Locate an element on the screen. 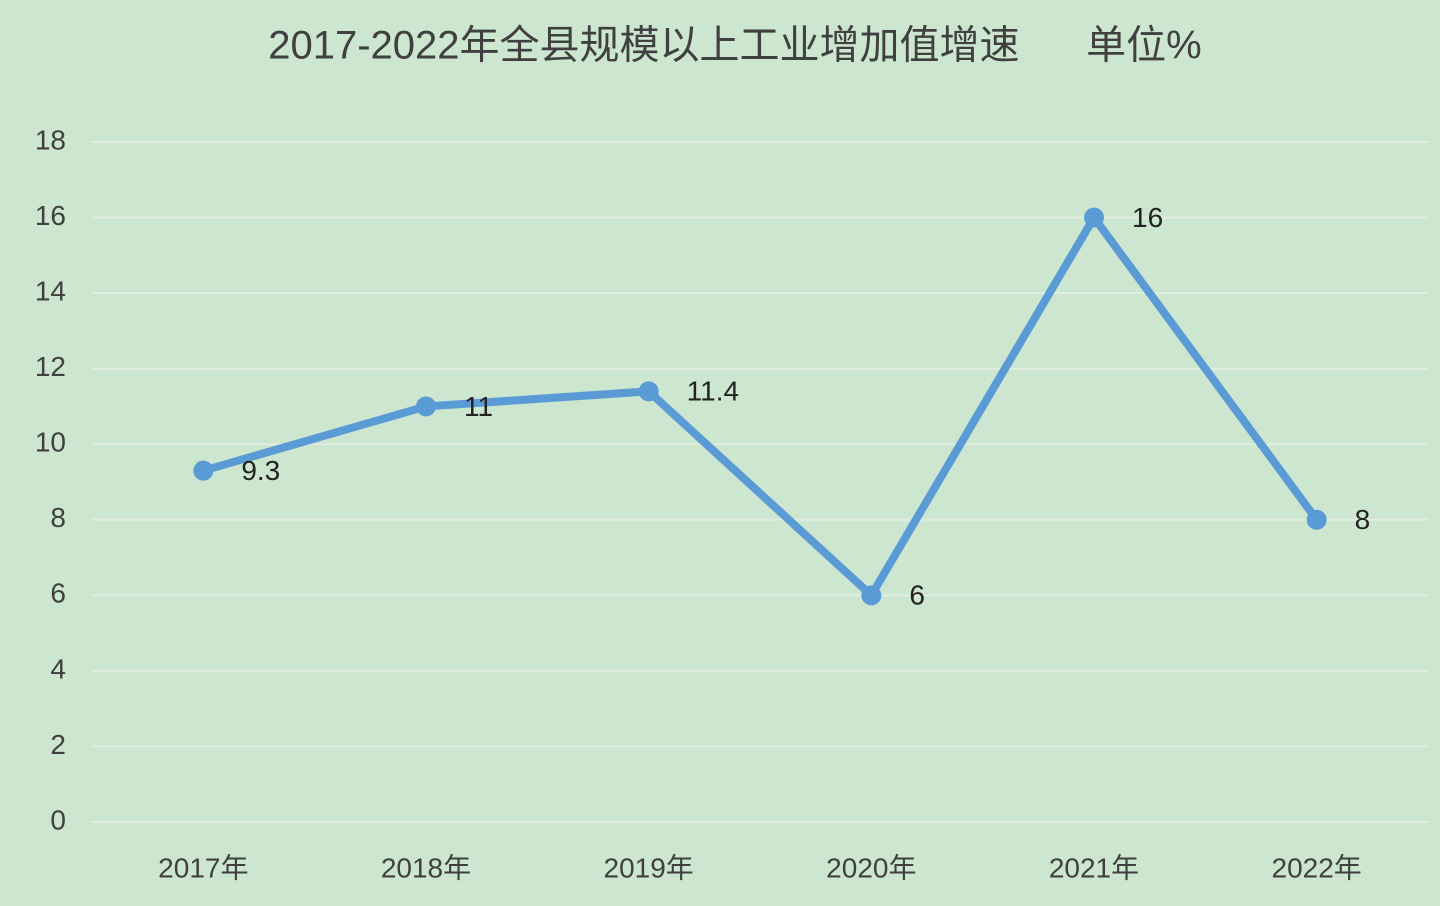 The width and height of the screenshot is (1440, 906). x-tick-label: 2020年 is located at coordinates (871, 867).